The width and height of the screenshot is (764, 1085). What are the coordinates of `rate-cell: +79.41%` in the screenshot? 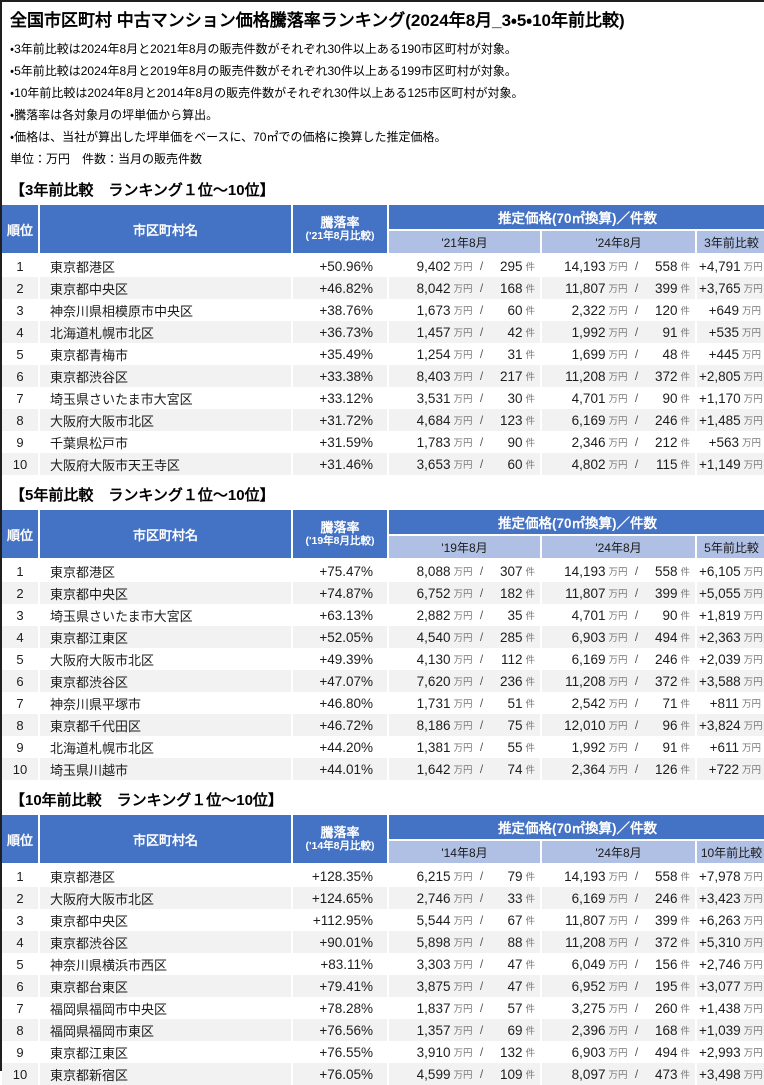 It's located at (339, 986).